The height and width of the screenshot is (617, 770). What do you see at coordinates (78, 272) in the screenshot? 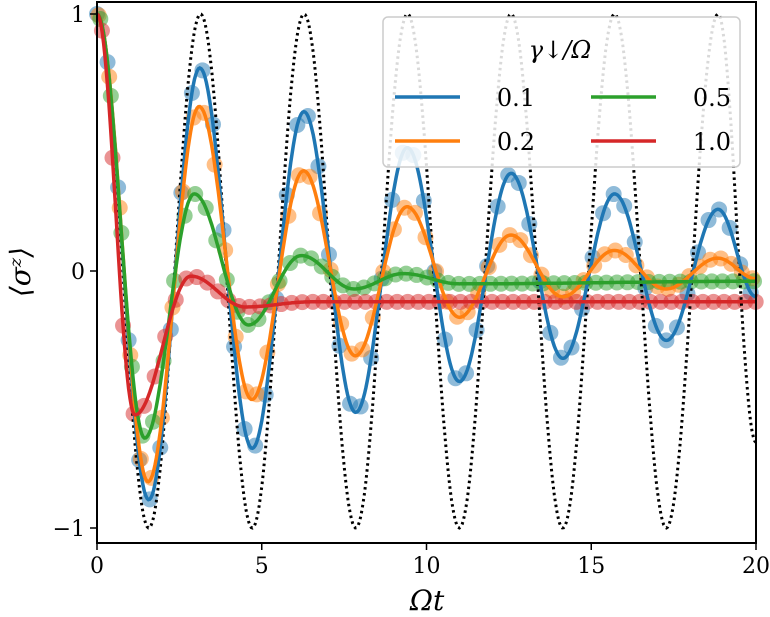
I see `y-tick-label: 0` at bounding box center [78, 272].